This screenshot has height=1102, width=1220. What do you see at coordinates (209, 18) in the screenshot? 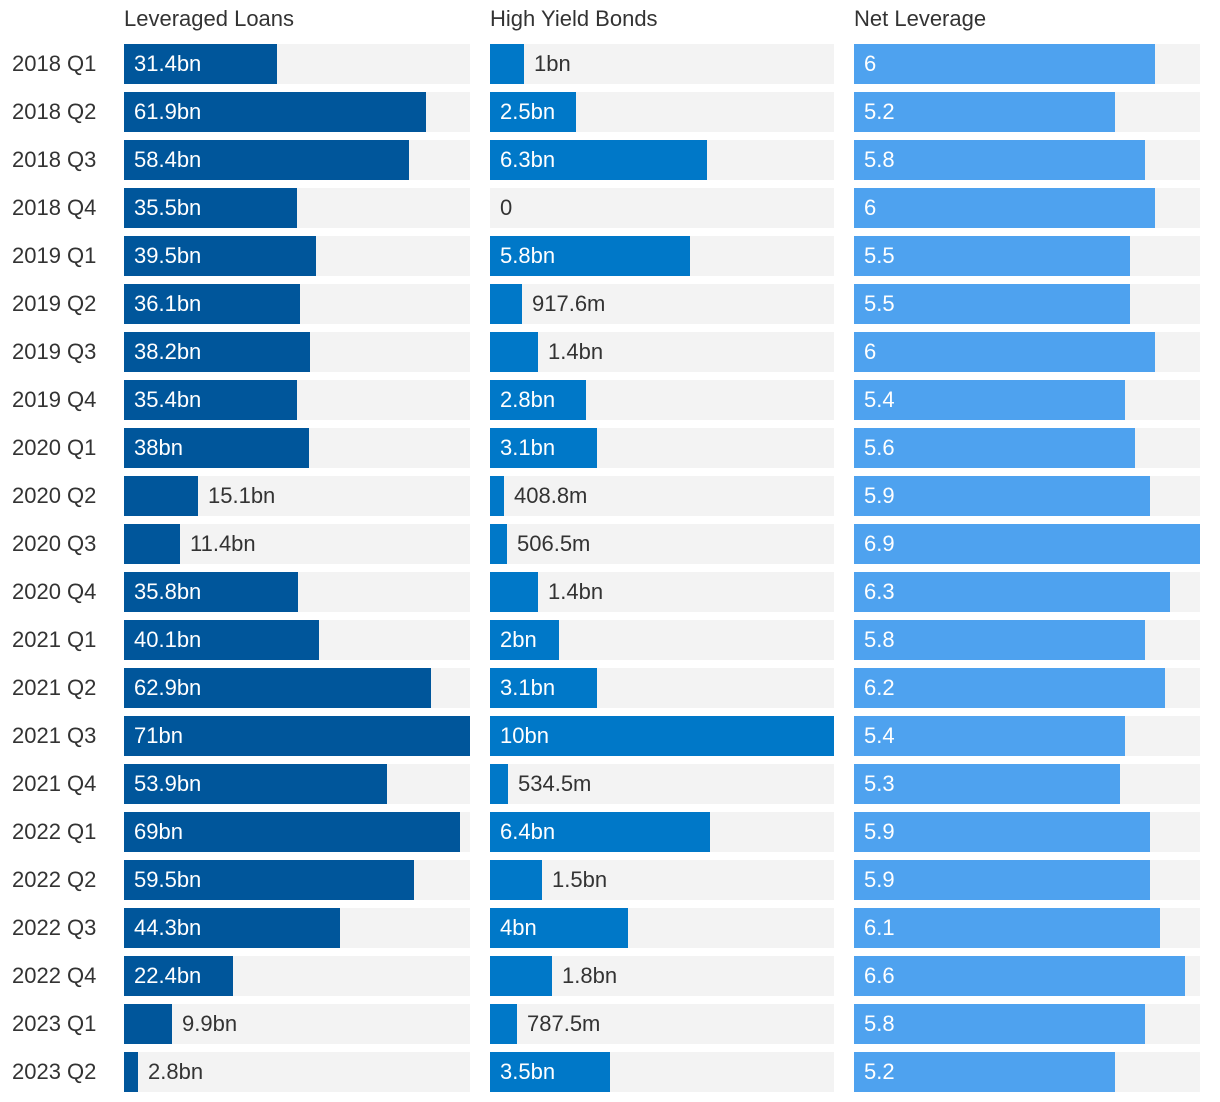
I see `column-title-1: Leveraged Loans` at bounding box center [209, 18].